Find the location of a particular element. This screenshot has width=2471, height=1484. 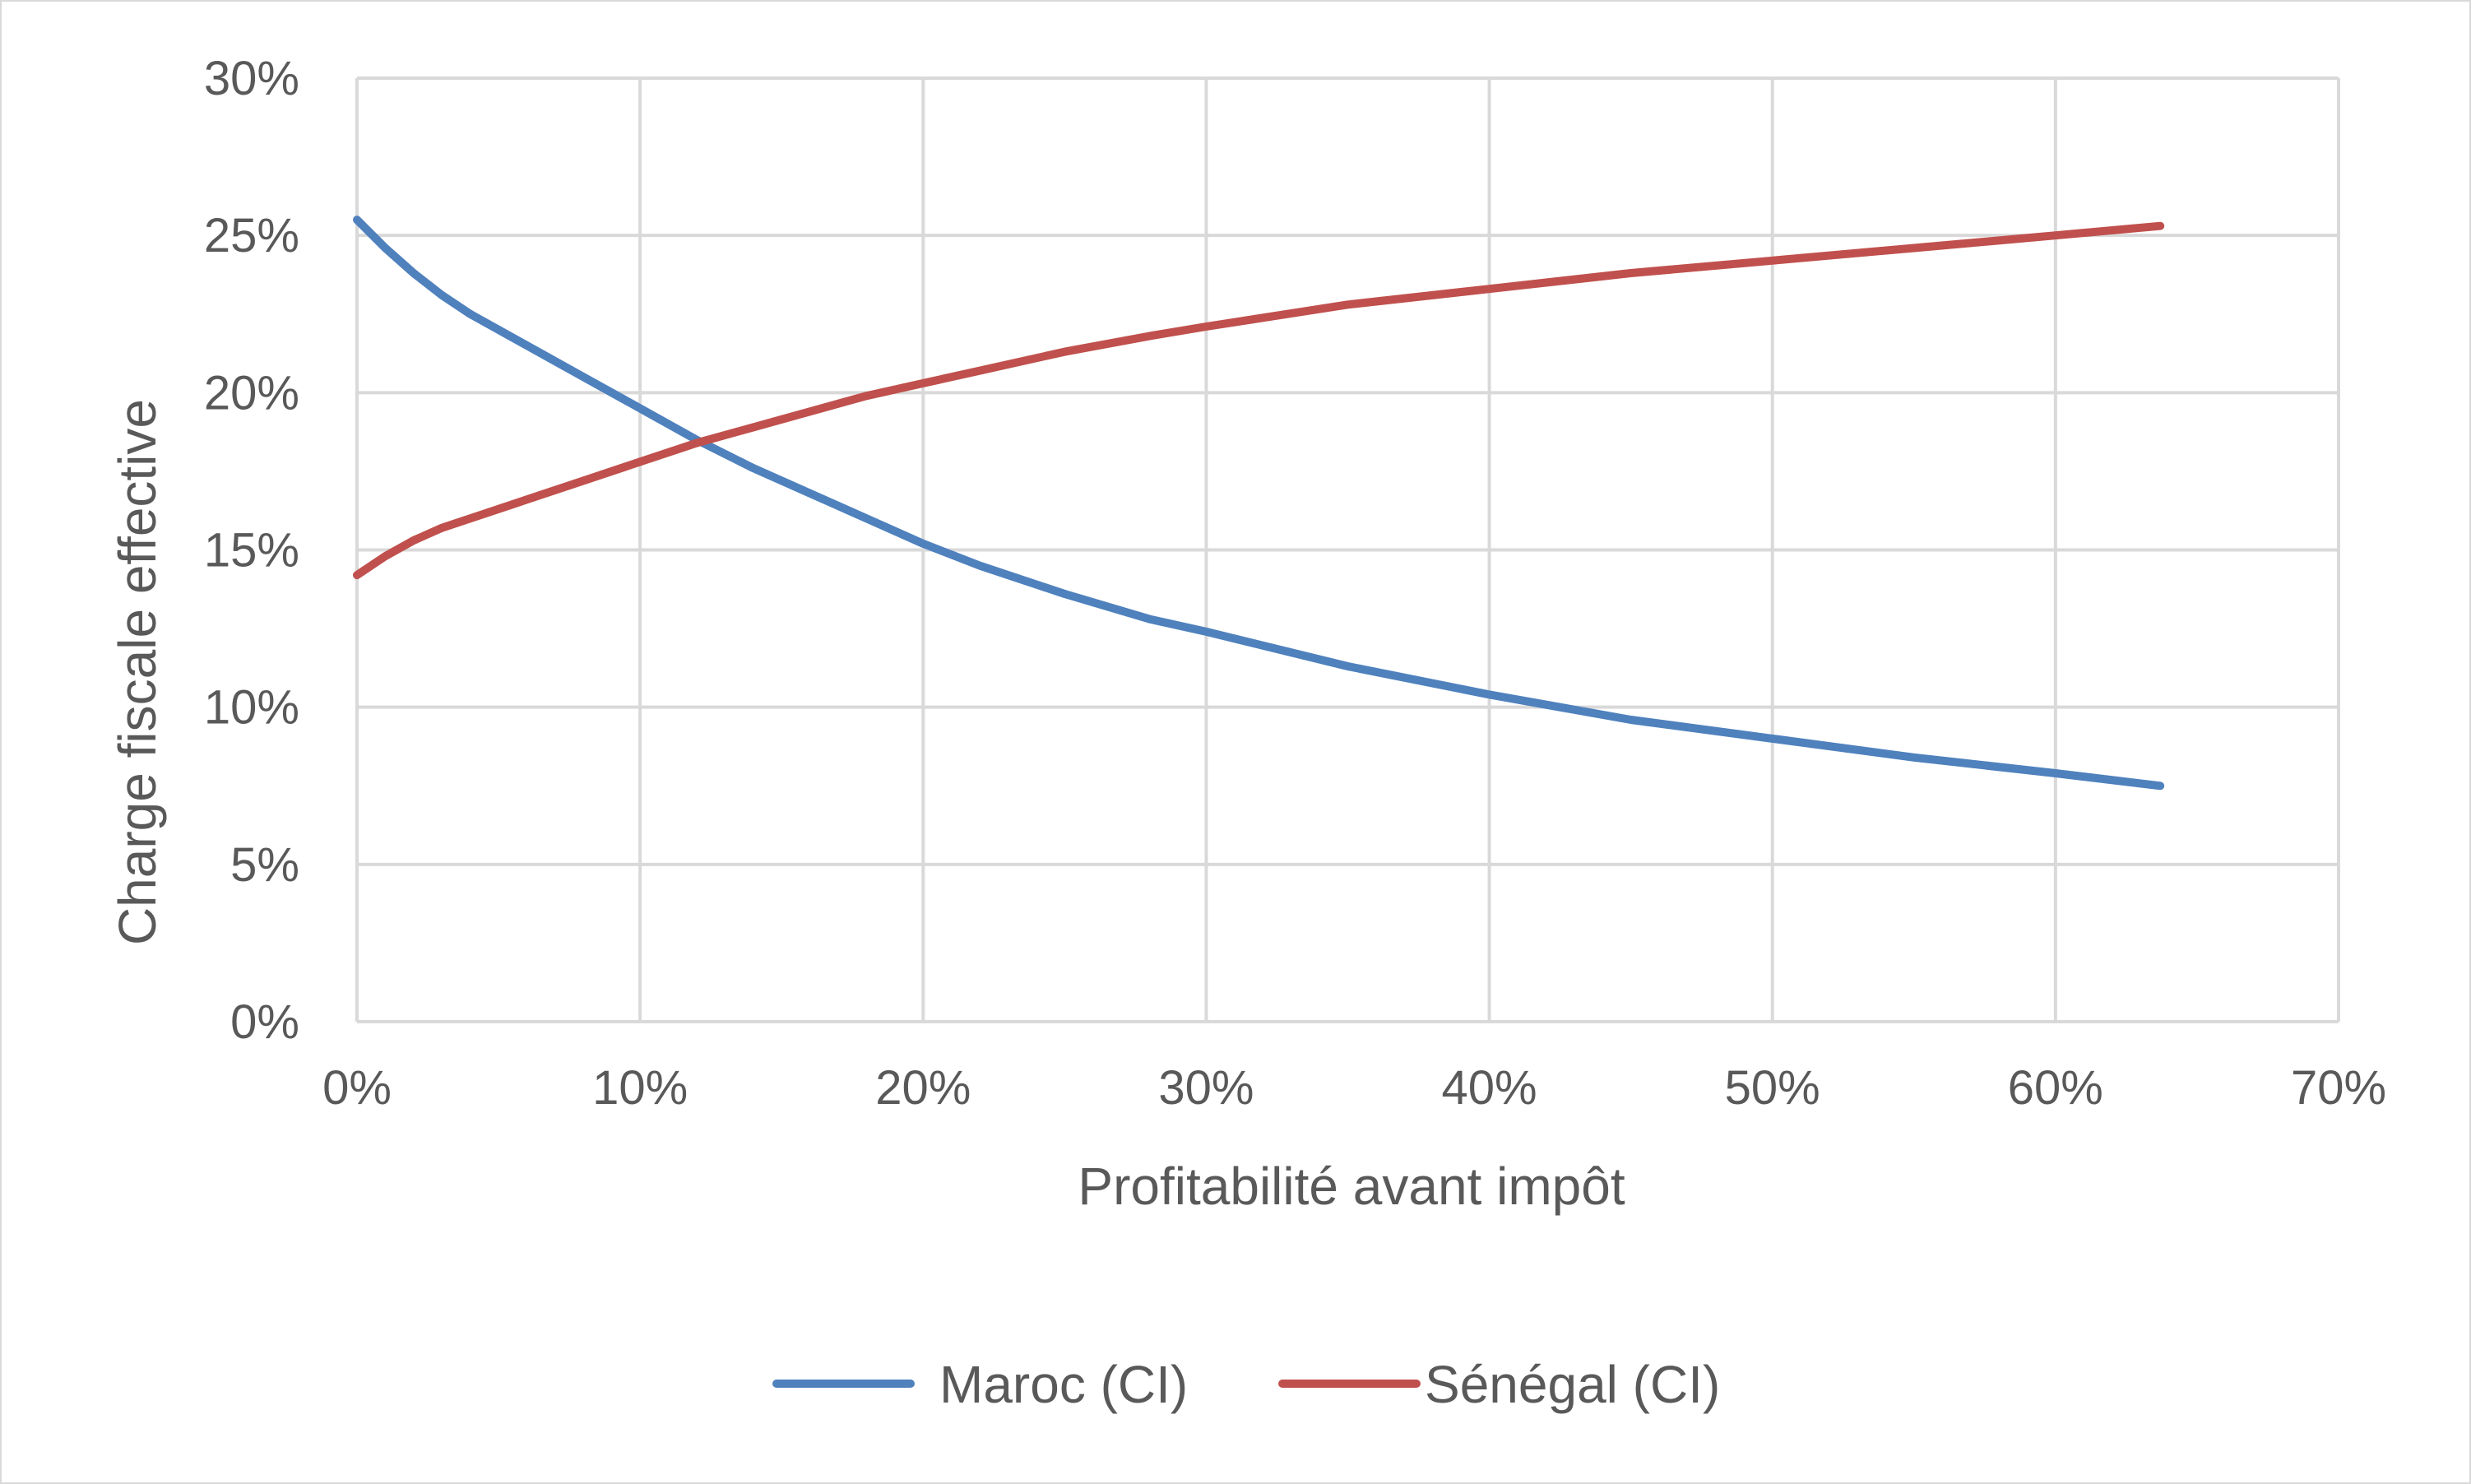

legend-label-maroc: Maroc (CI) is located at coordinates (1063, 1384).